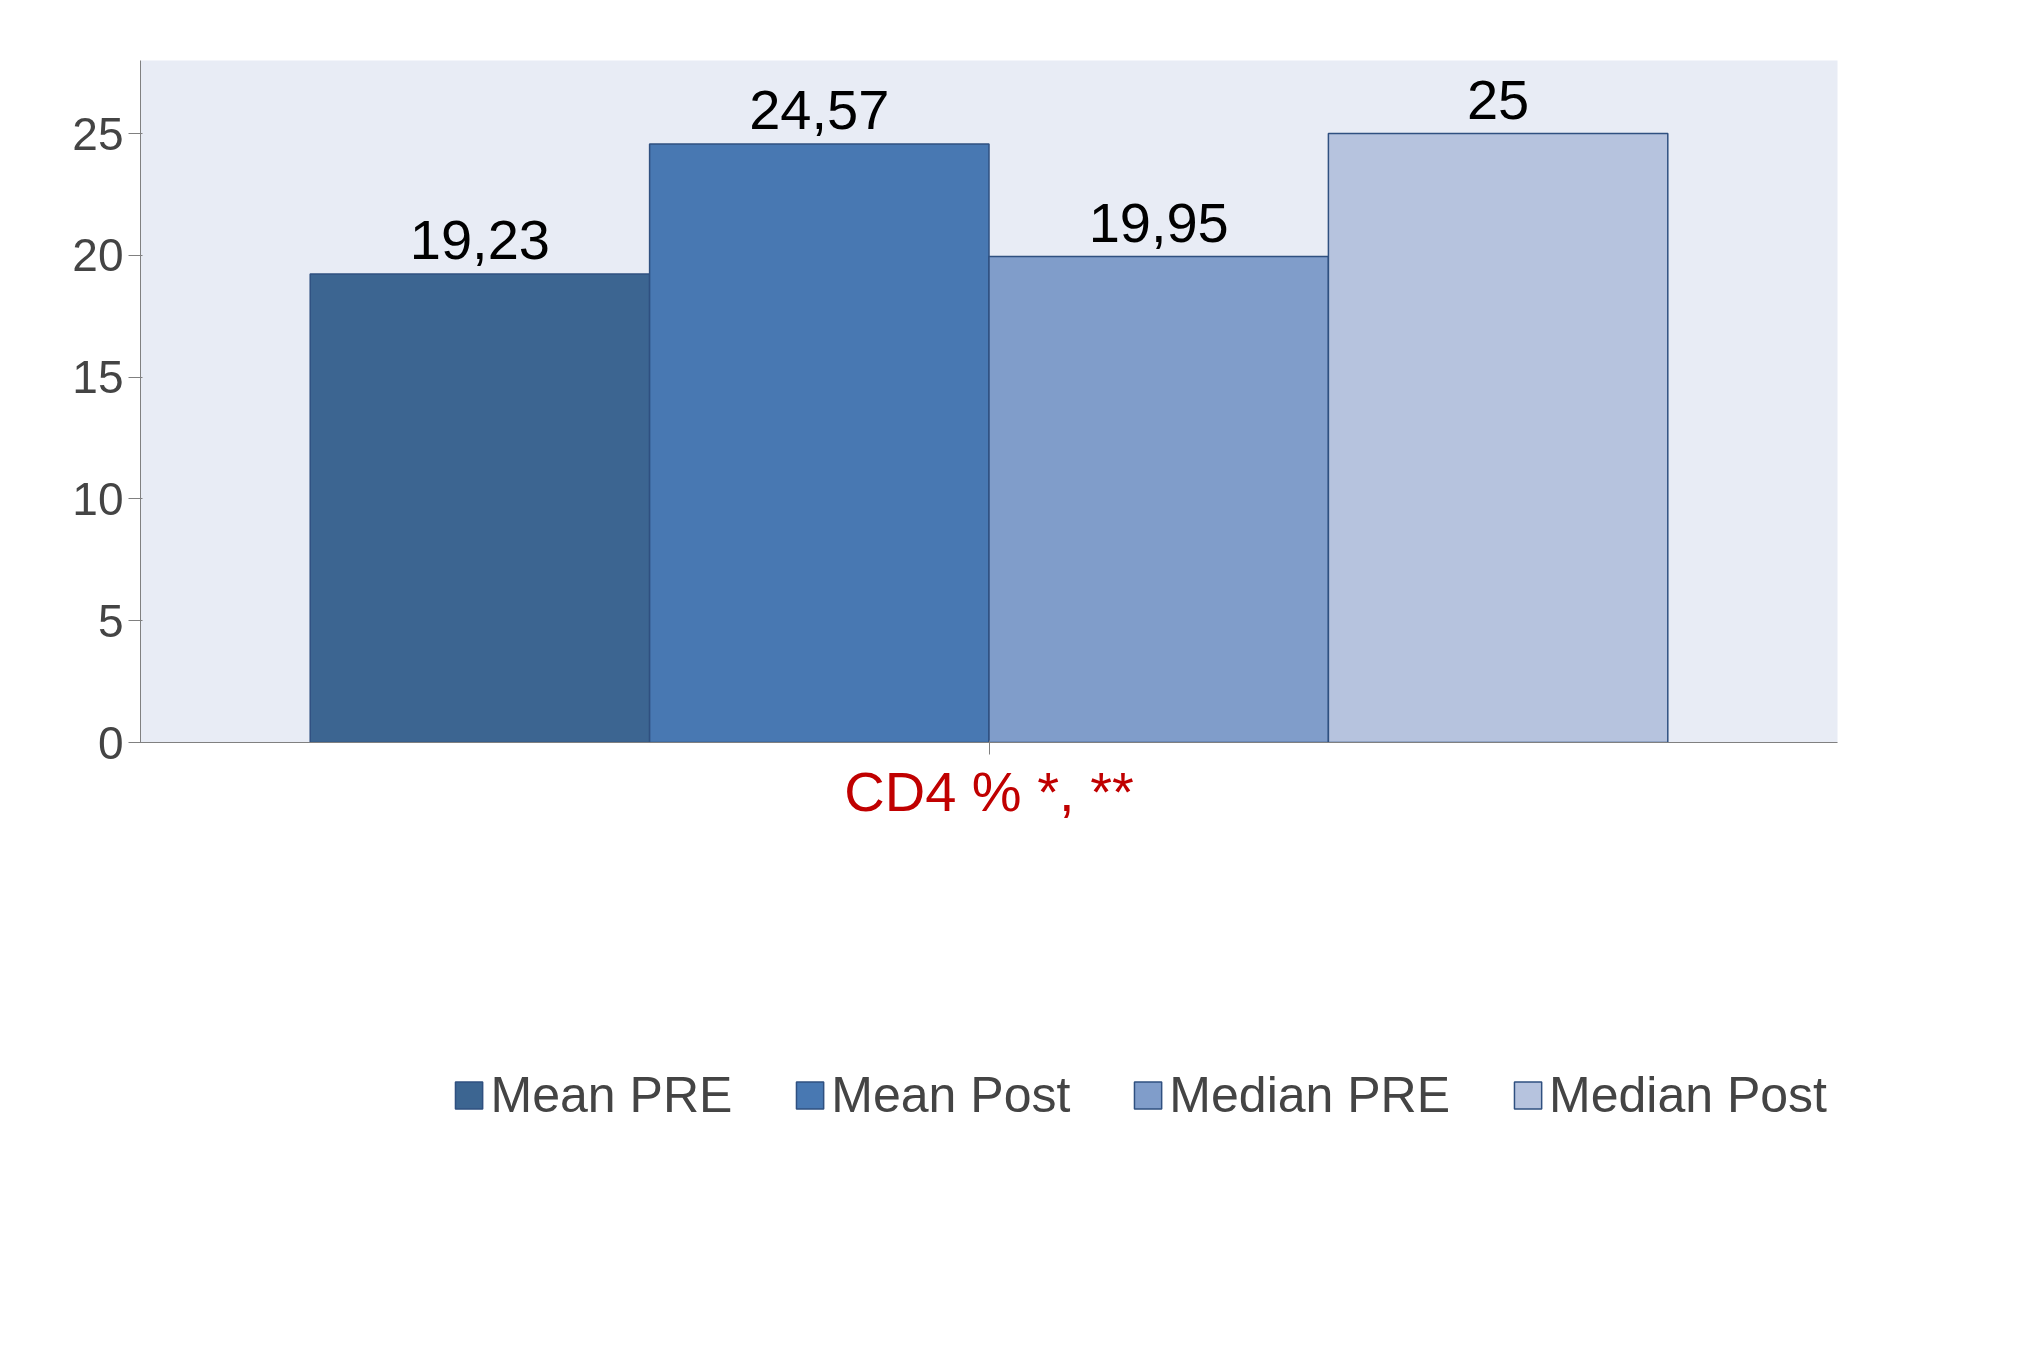 This screenshot has height=1345, width=2037. Describe the element at coordinates (479, 240) in the screenshot. I see `data-label: 19,23` at that location.